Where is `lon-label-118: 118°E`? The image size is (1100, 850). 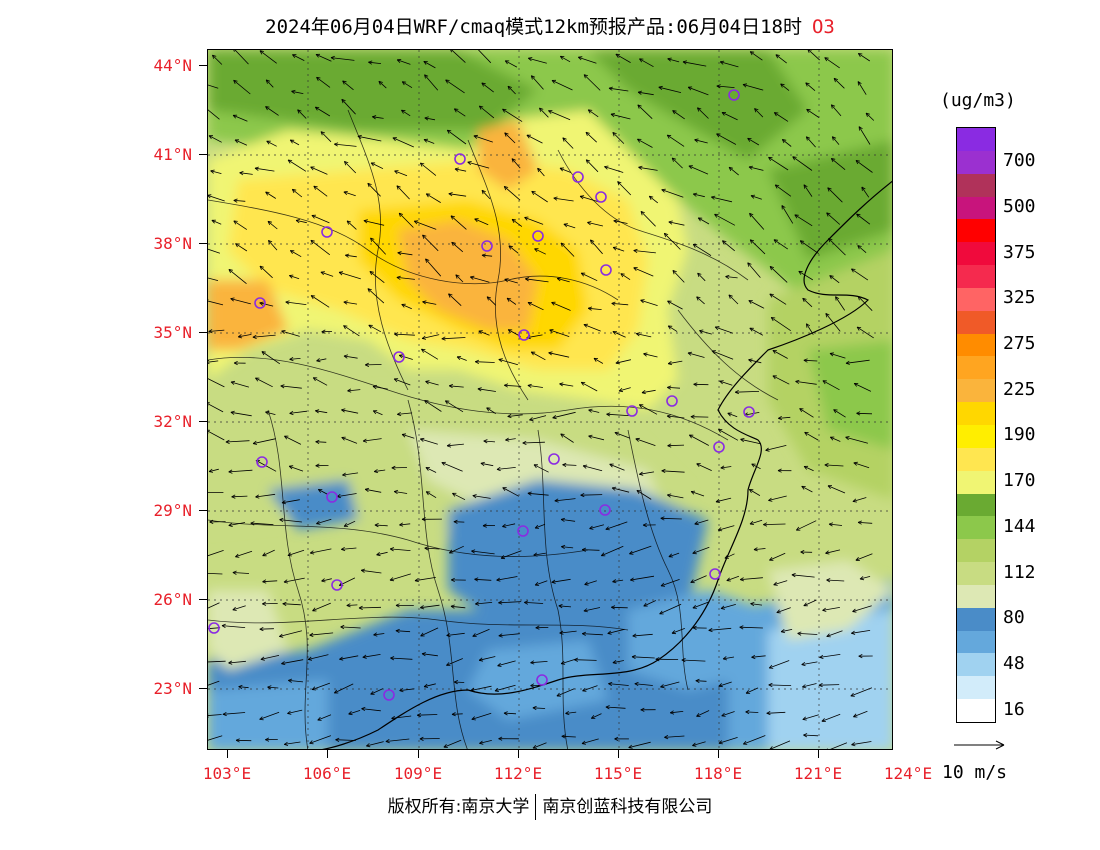
lon-label-118: 118°E is located at coordinates (718, 773).